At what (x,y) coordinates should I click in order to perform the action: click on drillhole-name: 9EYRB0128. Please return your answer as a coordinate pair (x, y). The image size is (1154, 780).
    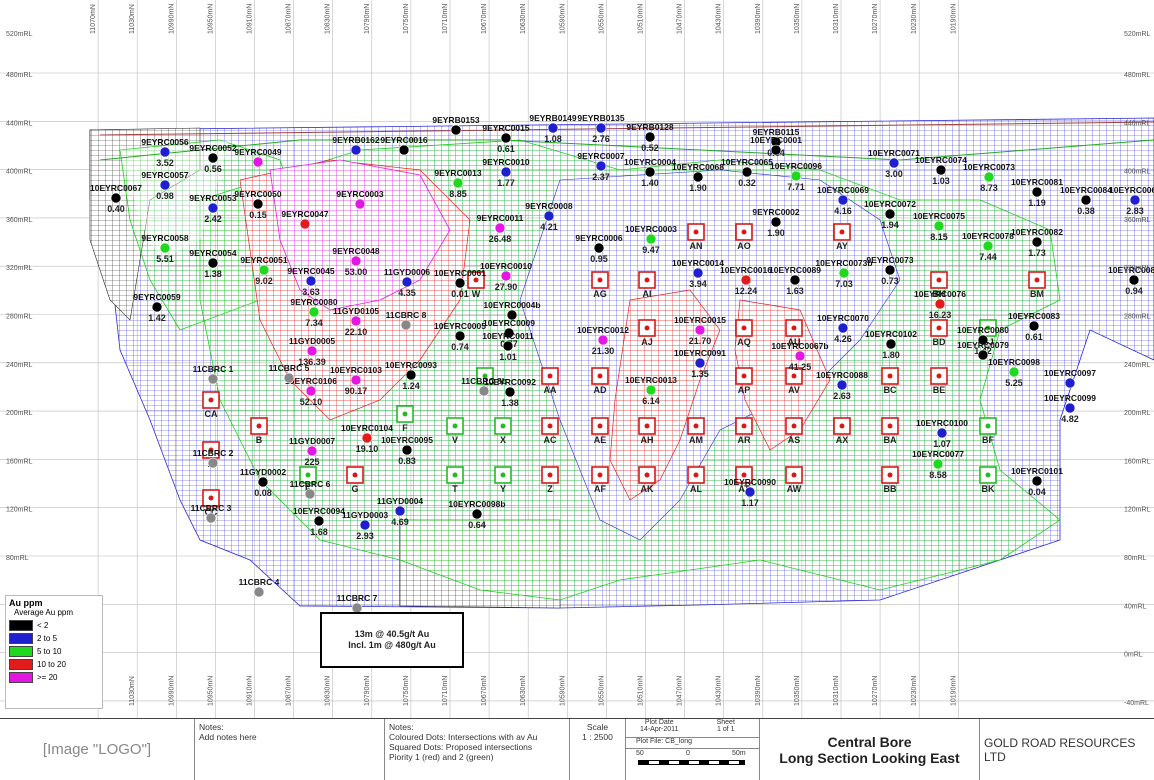
    Looking at the image, I should click on (650, 127).